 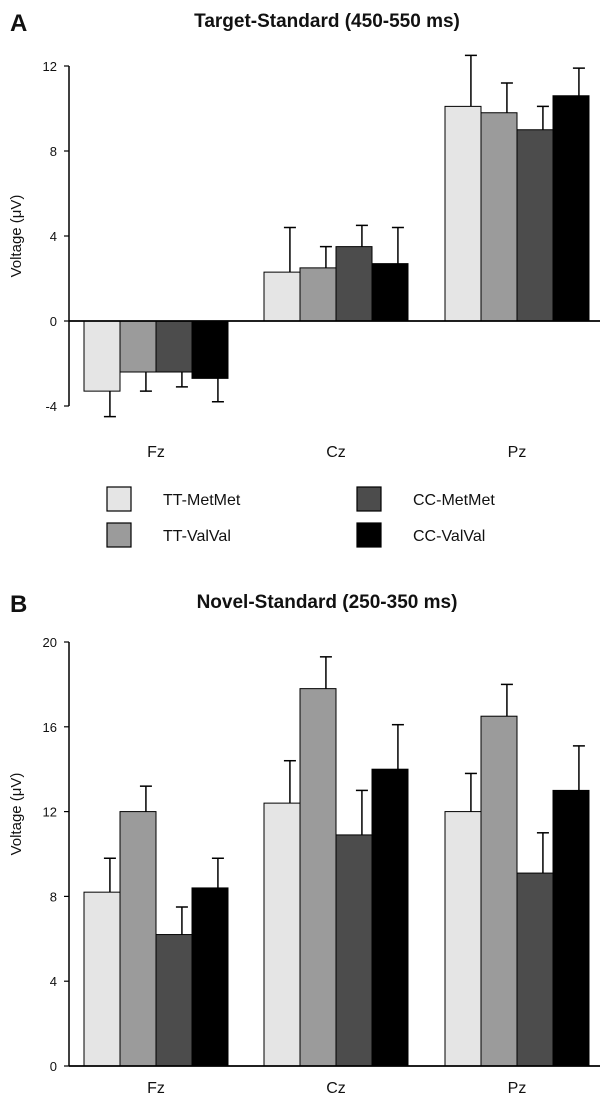 What do you see at coordinates (571, 928) in the screenshot?
I see `panel-1-bar-pz-cc-valval` at bounding box center [571, 928].